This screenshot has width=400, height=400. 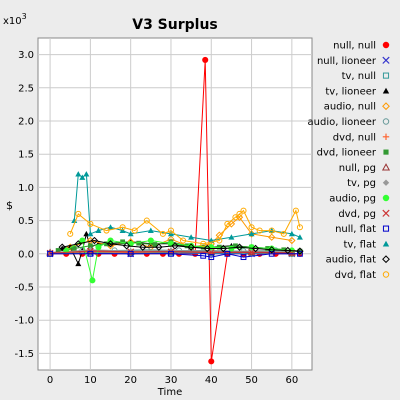 I want to click on legend-label: dvd, flat, so click(x=355, y=275).